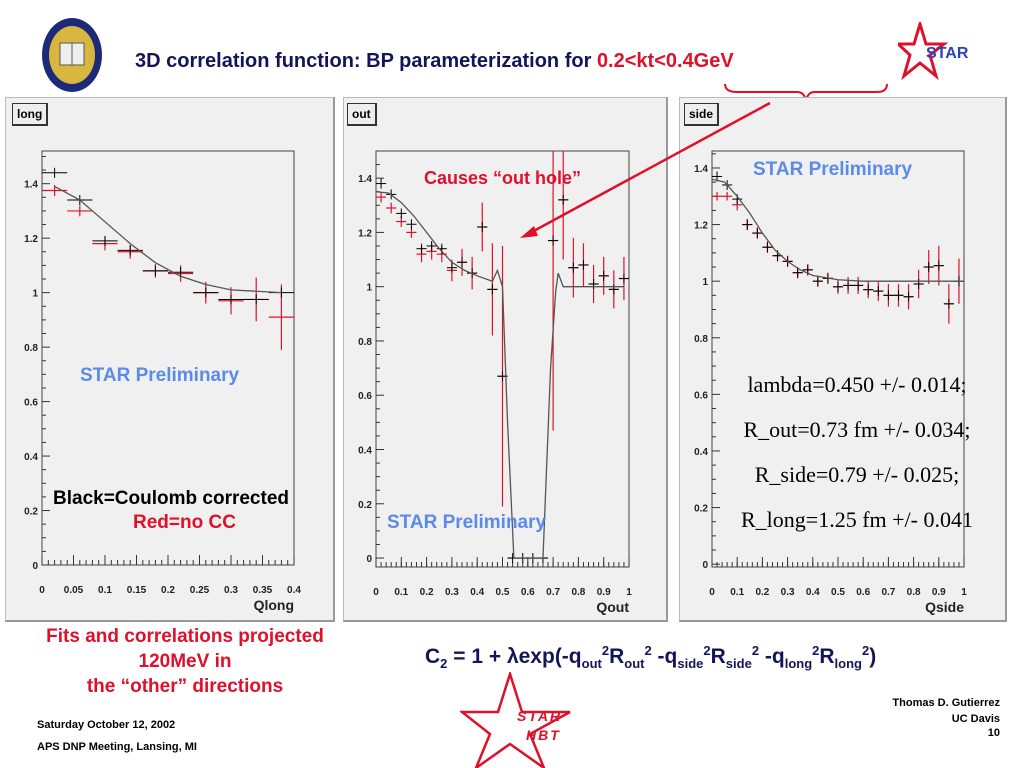 Image resolution: width=1024 pixels, height=768 pixels. Describe the element at coordinates (503, 178) in the screenshot. I see `out-hole-label: Causes “out hole”` at that location.